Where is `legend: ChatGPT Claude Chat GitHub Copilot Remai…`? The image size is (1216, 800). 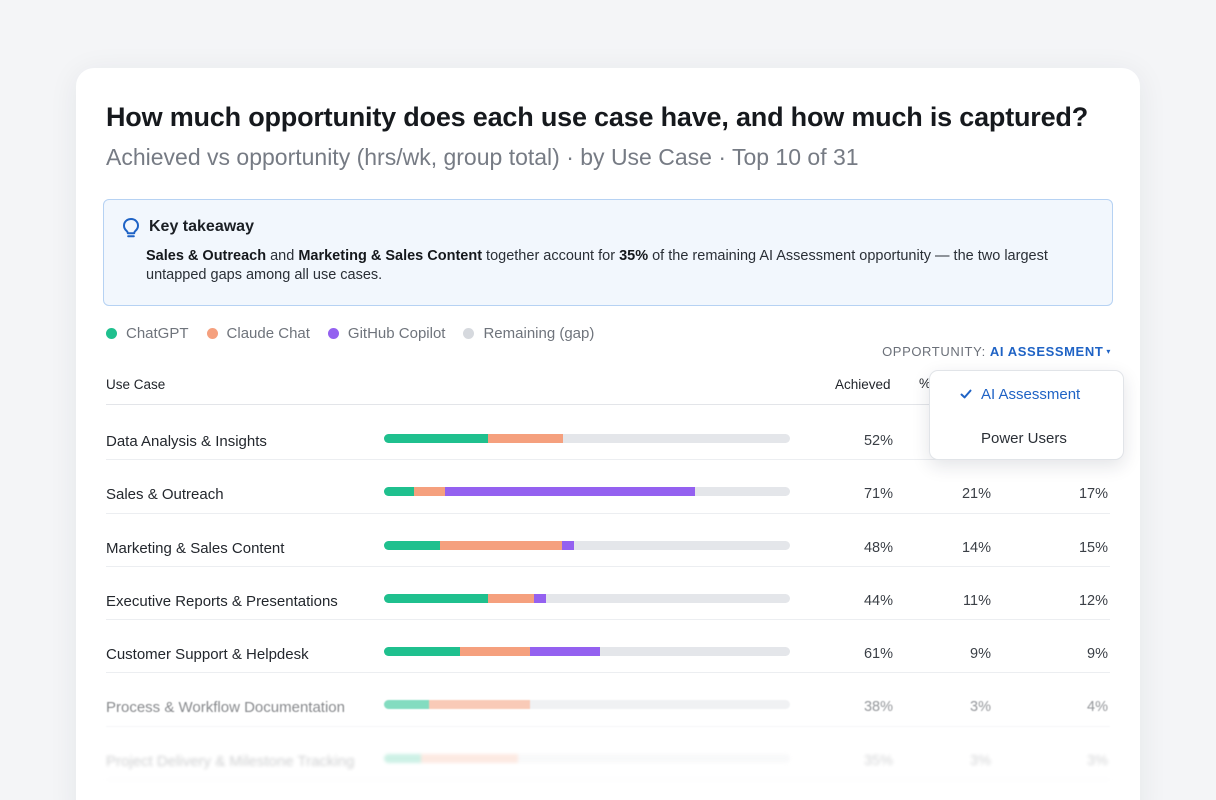 legend: ChatGPT Claude Chat GitHub Copilot Remai… is located at coordinates (350, 333).